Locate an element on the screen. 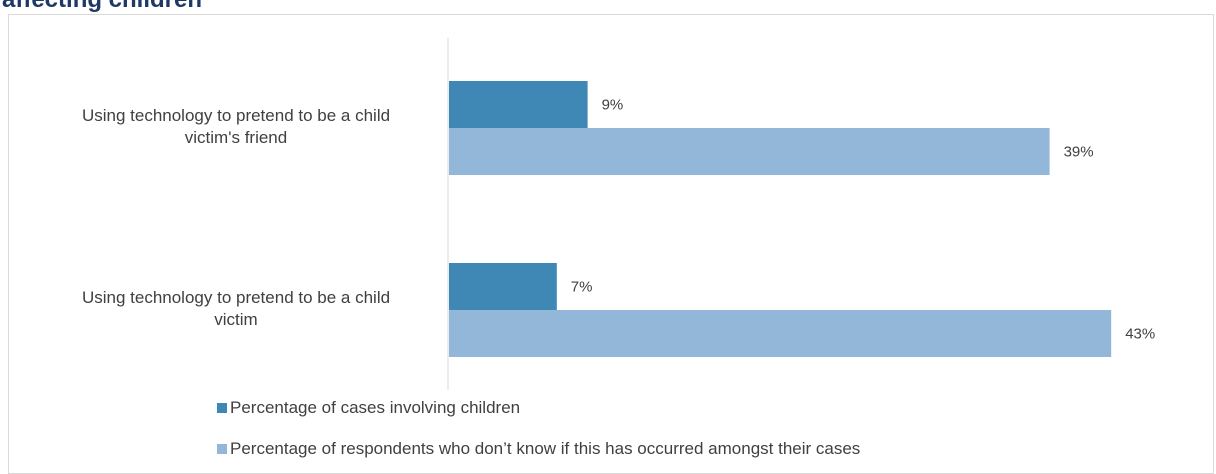 This screenshot has height=474, width=1216. chart-title: affecting children is located at coordinates (102, 7).